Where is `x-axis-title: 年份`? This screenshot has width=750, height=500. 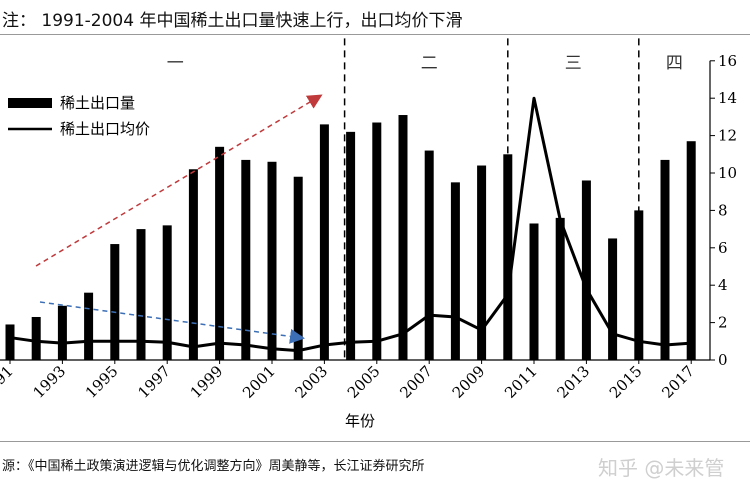 x-axis-title: 年份 is located at coordinates (360, 421).